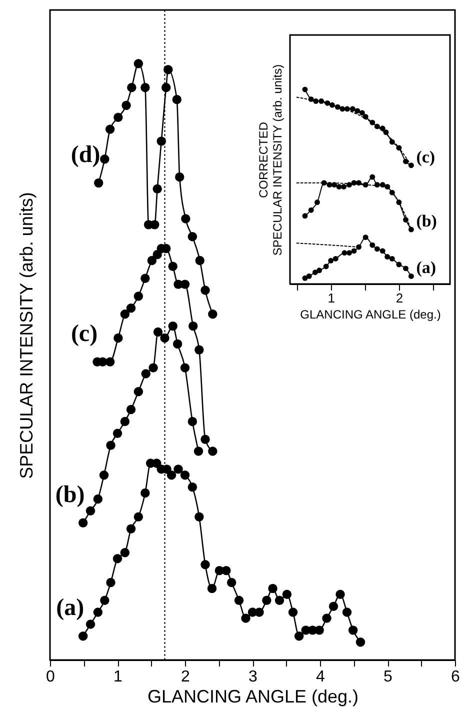 The height and width of the screenshot is (717, 460). Describe the element at coordinates (270, 160) in the screenshot. I see `y-axis-title: CORRECTED SPECULAR INTENSITY (arb. units)` at that location.